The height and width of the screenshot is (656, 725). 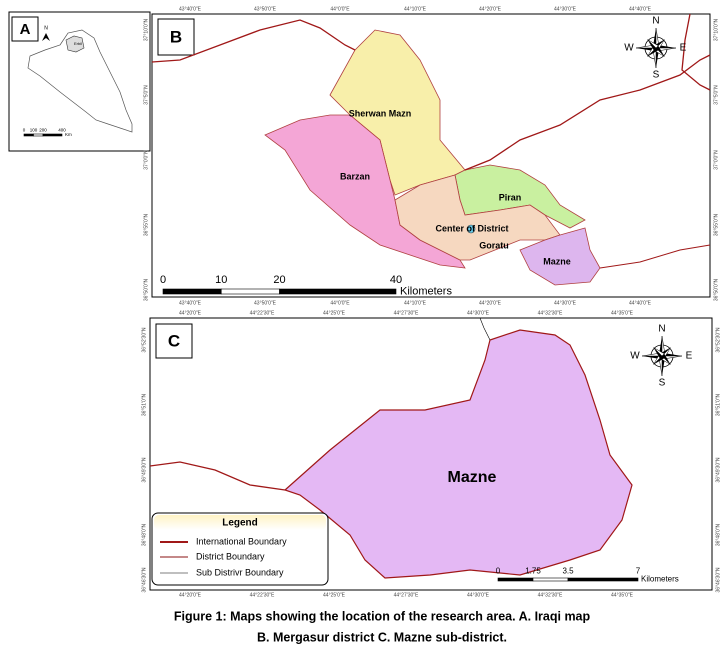 I want to click on panel-label: A, so click(x=25, y=29).